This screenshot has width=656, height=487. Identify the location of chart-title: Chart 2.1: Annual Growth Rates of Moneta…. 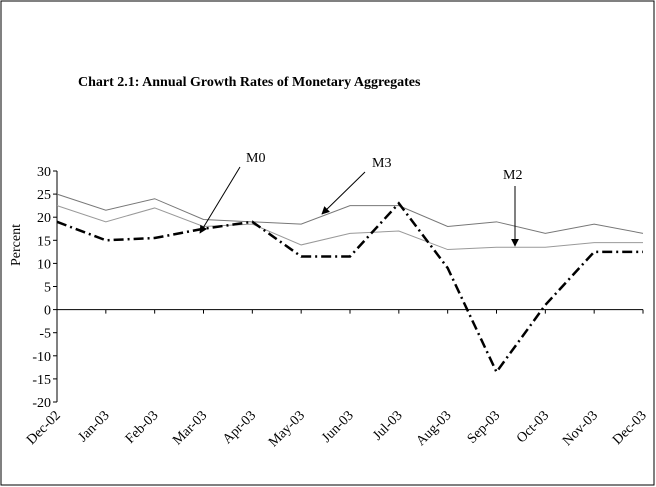
(249, 82).